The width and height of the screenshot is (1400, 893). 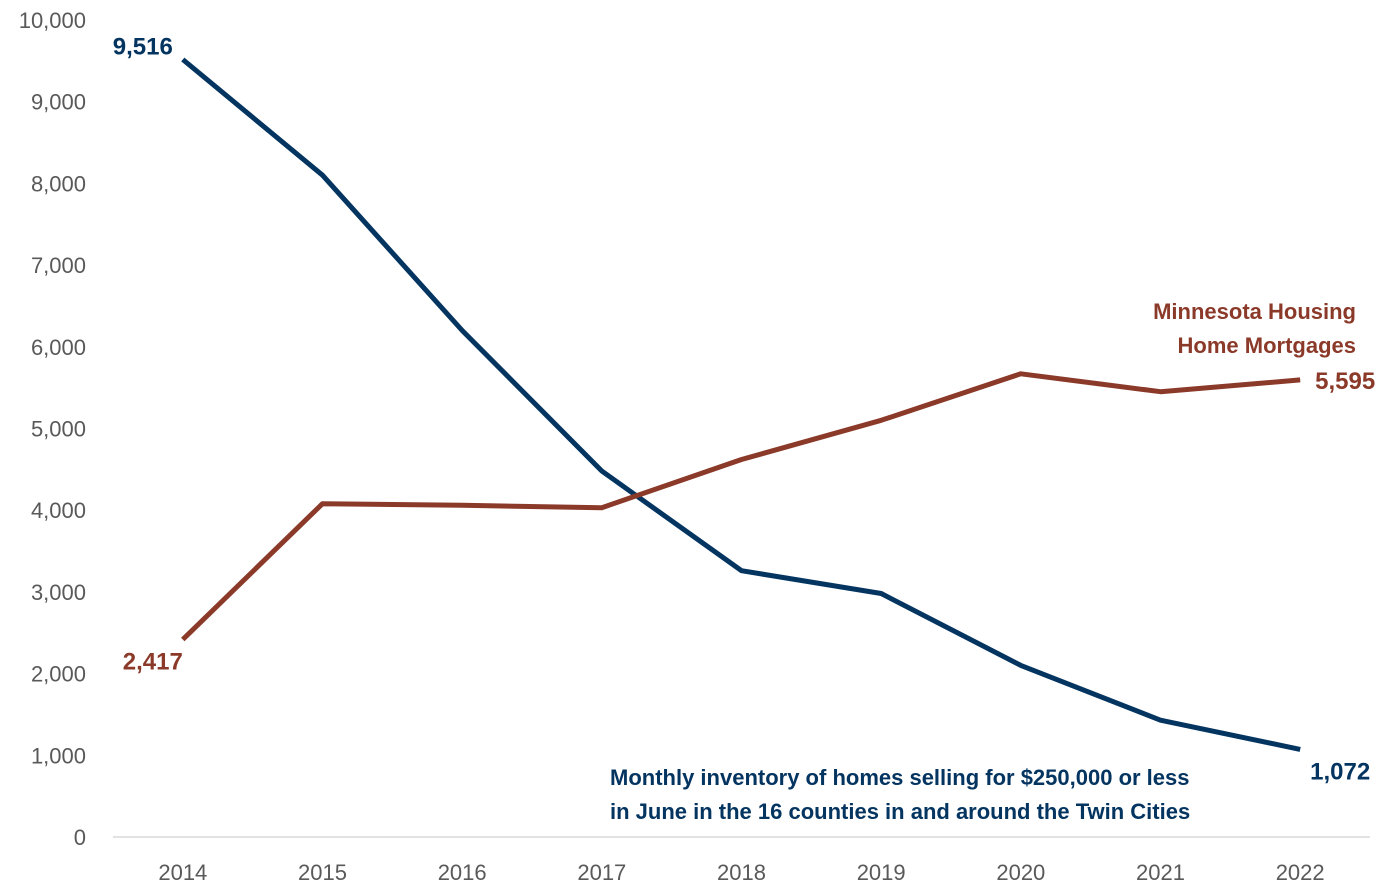 What do you see at coordinates (58, 592) in the screenshot?
I see `y-tick-label: 3,000` at bounding box center [58, 592].